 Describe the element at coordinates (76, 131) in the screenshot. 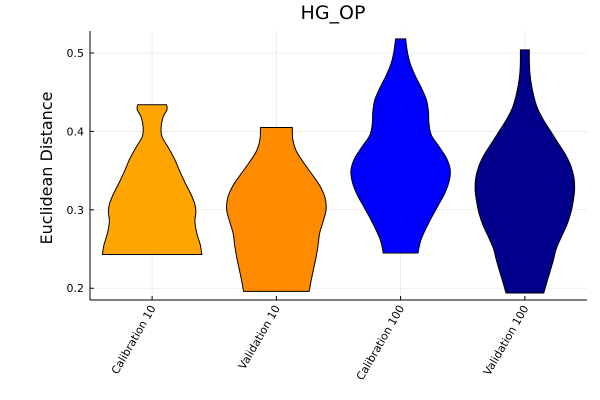

I see `y-tick-label-2: 0.4` at that location.